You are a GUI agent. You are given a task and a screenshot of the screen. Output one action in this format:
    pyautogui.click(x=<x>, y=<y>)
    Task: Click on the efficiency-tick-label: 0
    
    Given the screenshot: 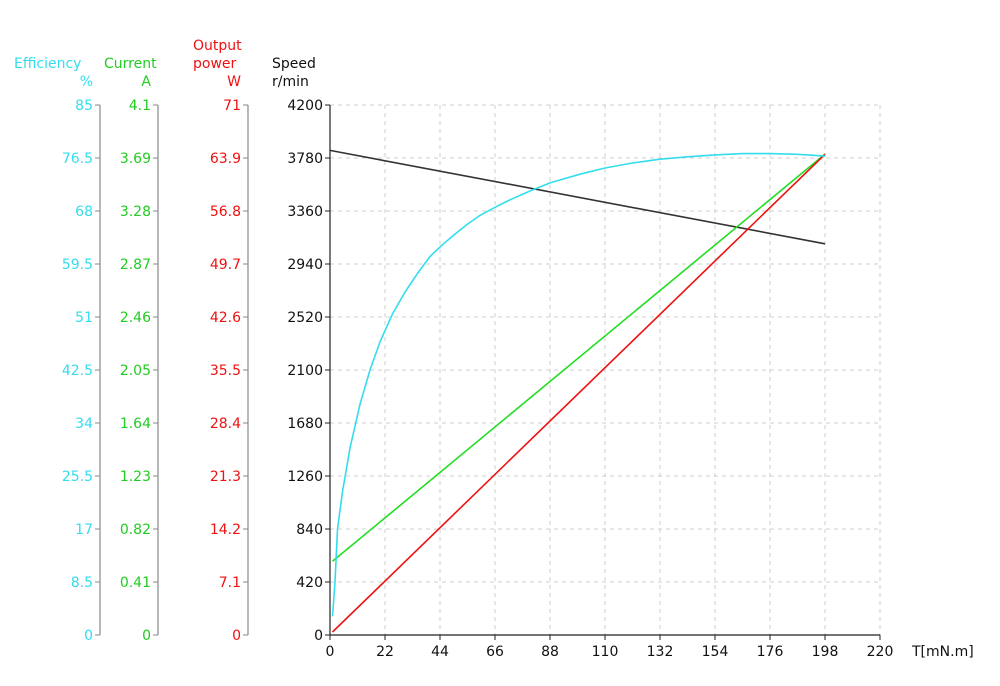 What is the action you would take?
    pyautogui.click(x=88, y=636)
    